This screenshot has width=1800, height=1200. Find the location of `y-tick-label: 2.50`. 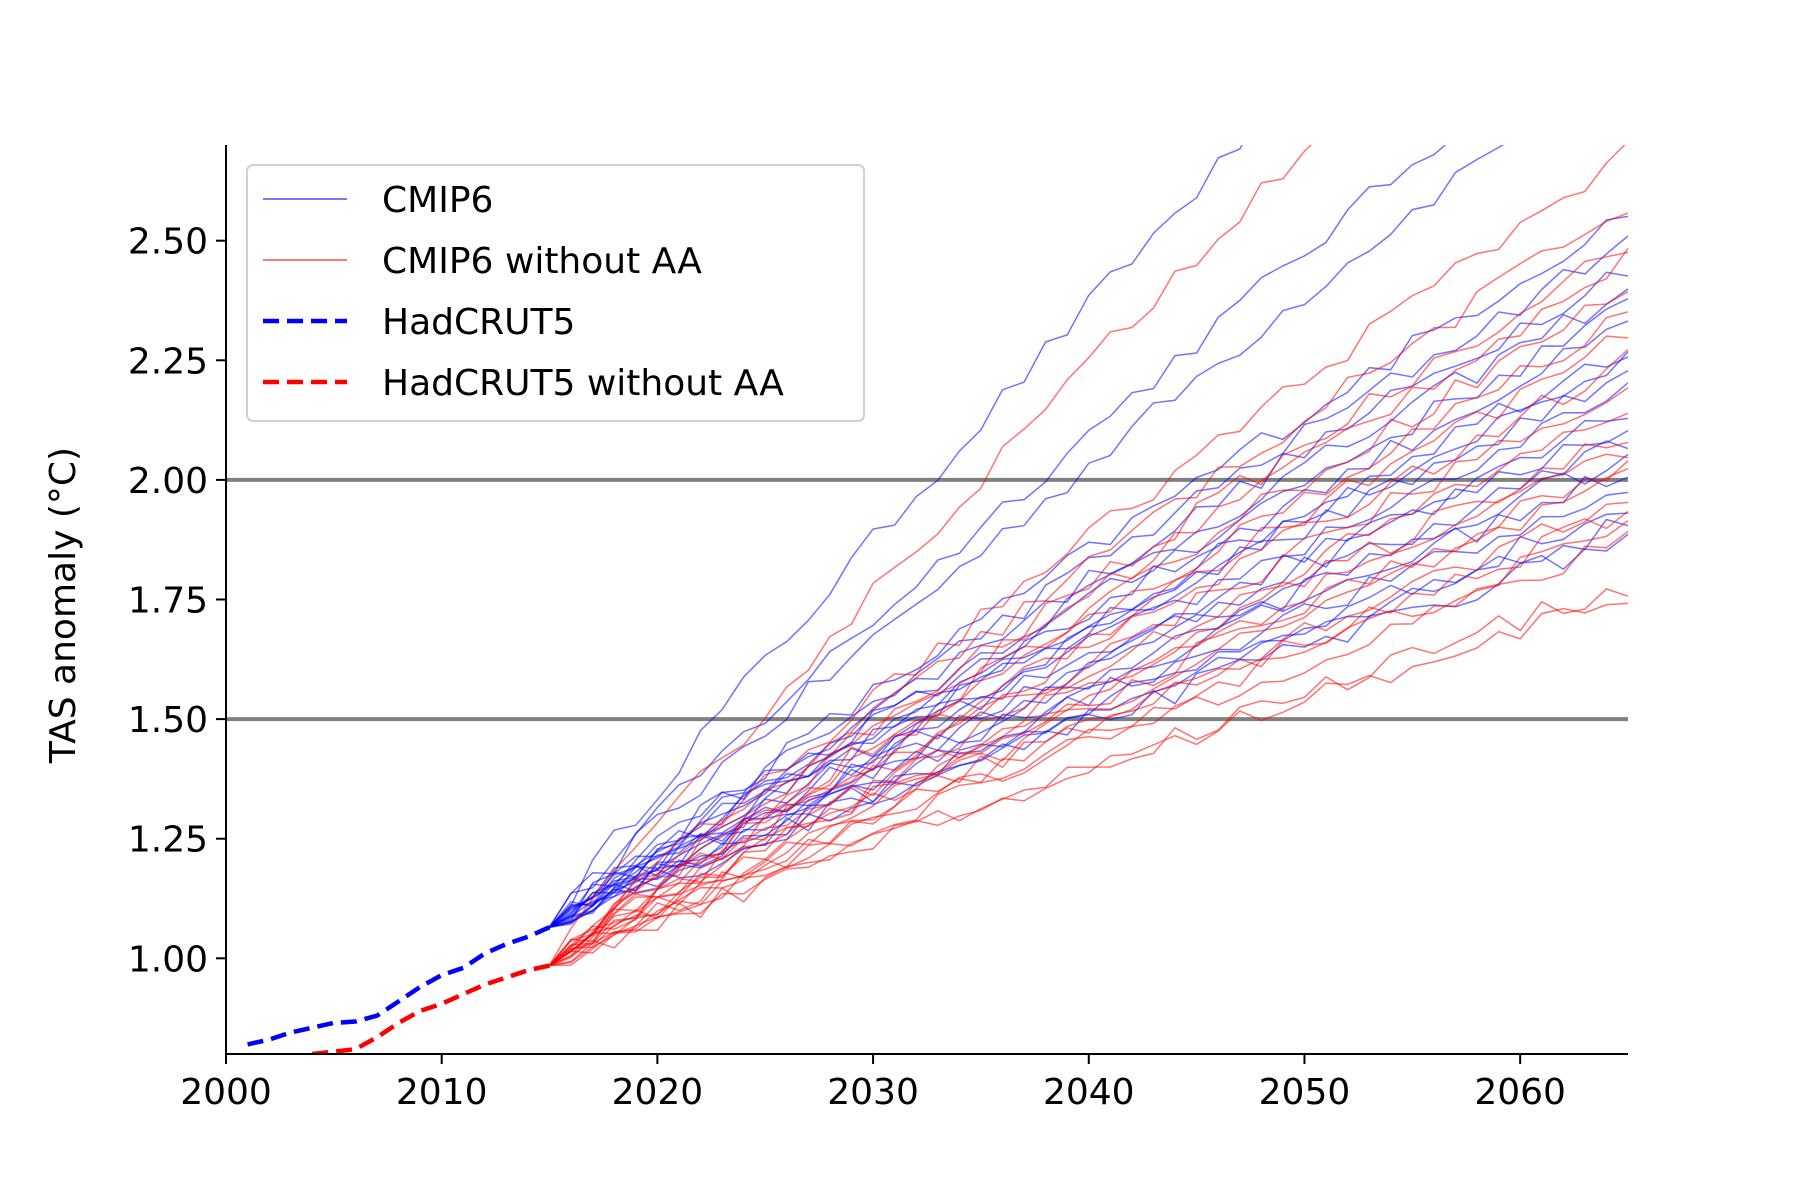

y-tick-label: 2.50 is located at coordinates (168, 242).